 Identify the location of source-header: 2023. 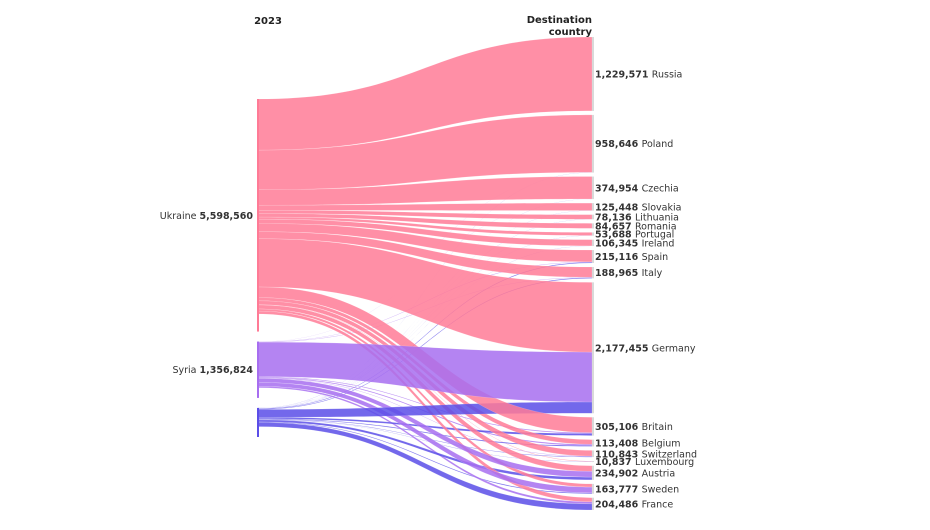
(268, 21).